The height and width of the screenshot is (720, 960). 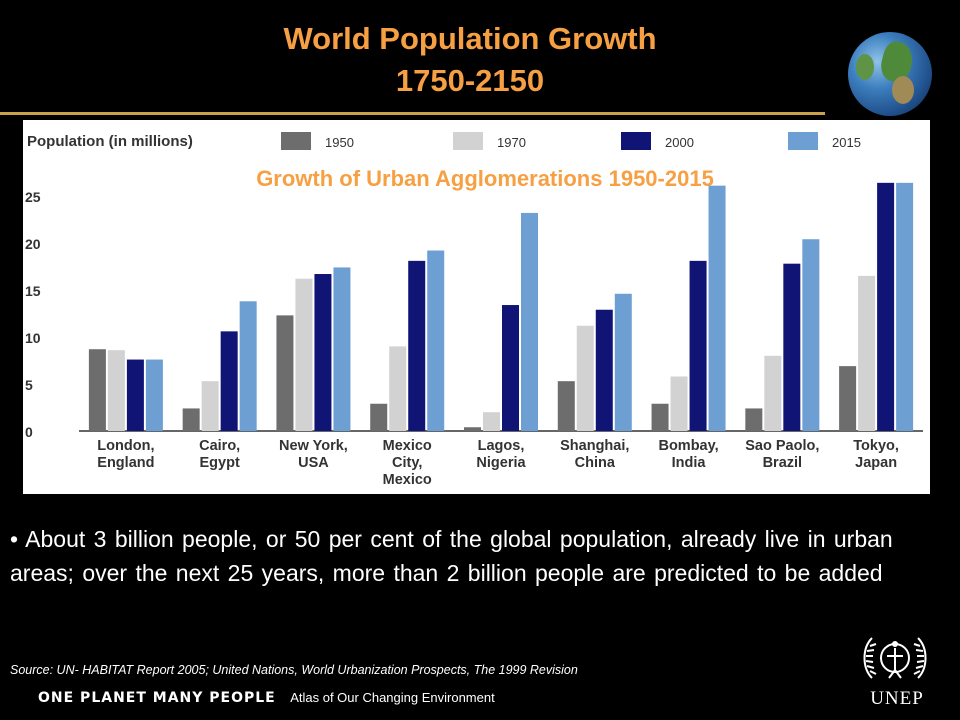 What do you see at coordinates (468, 141) in the screenshot?
I see `legend-swatch-1970` at bounding box center [468, 141].